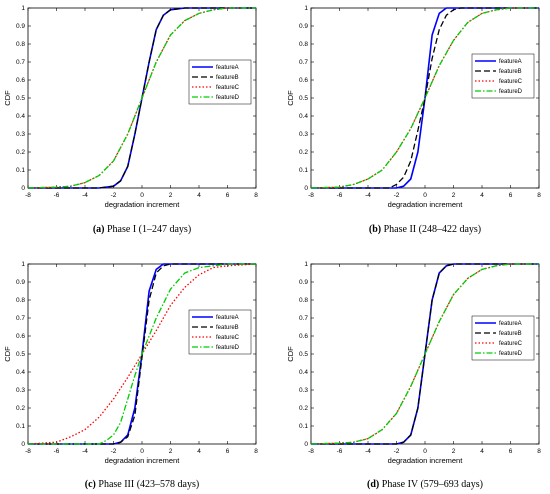  I want to click on panel-caption-label: (a), so click(99, 229).